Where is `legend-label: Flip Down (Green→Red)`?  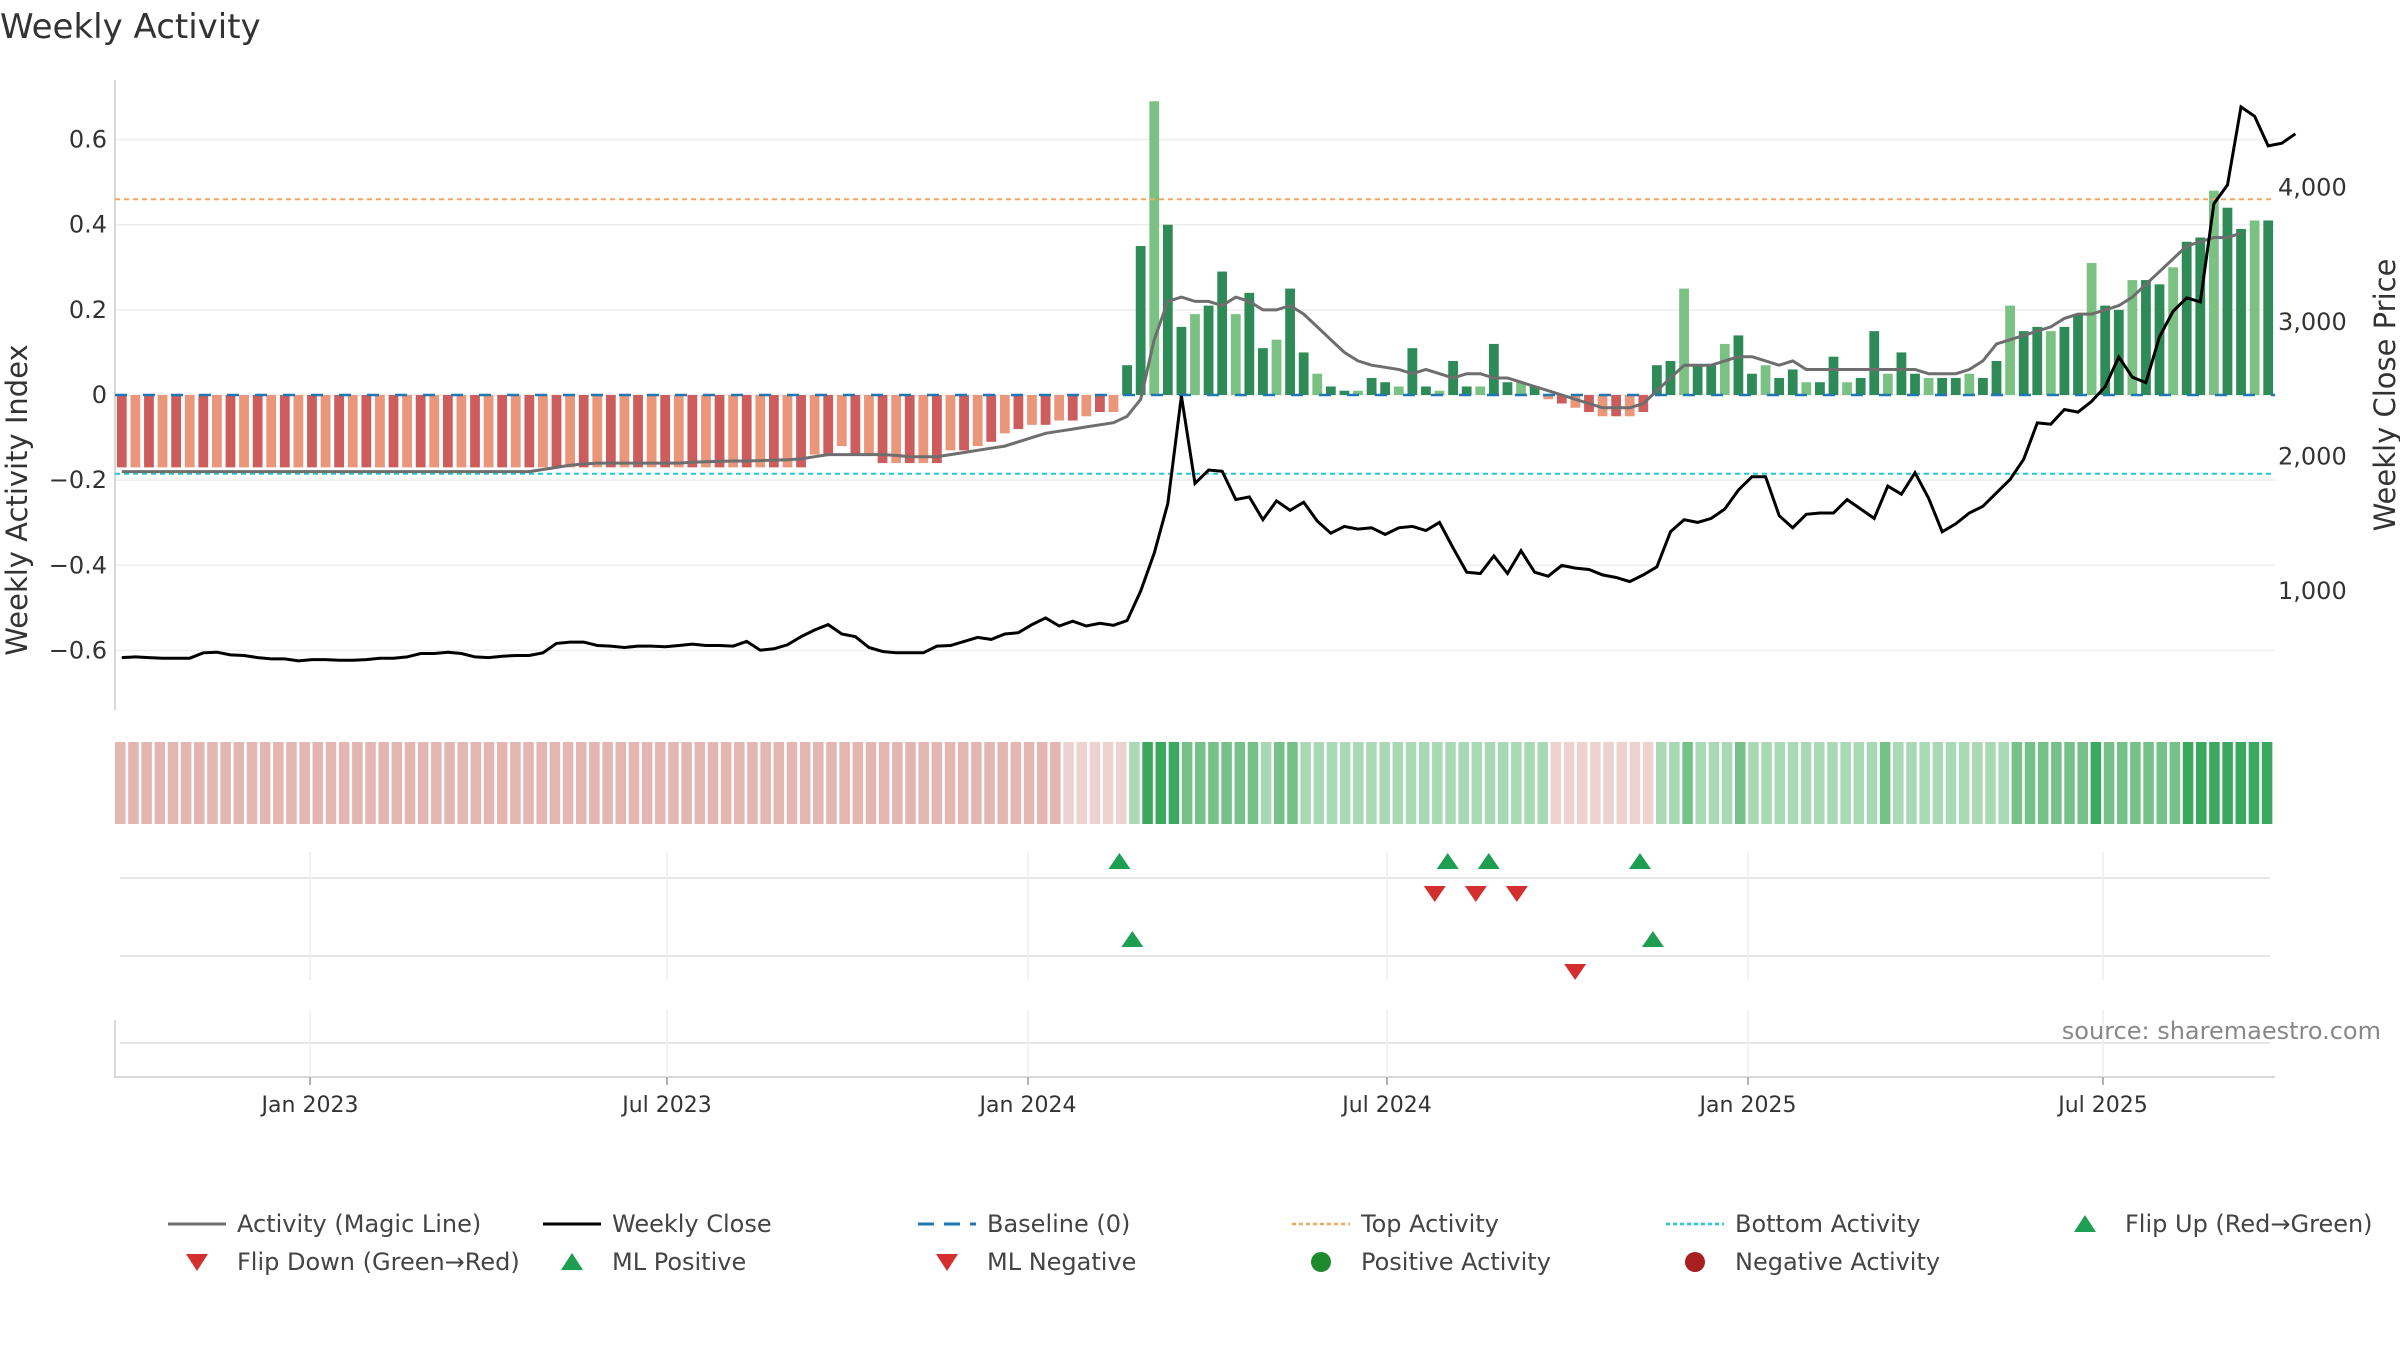
legend-label: Flip Down (Green→Red) is located at coordinates (378, 1262).